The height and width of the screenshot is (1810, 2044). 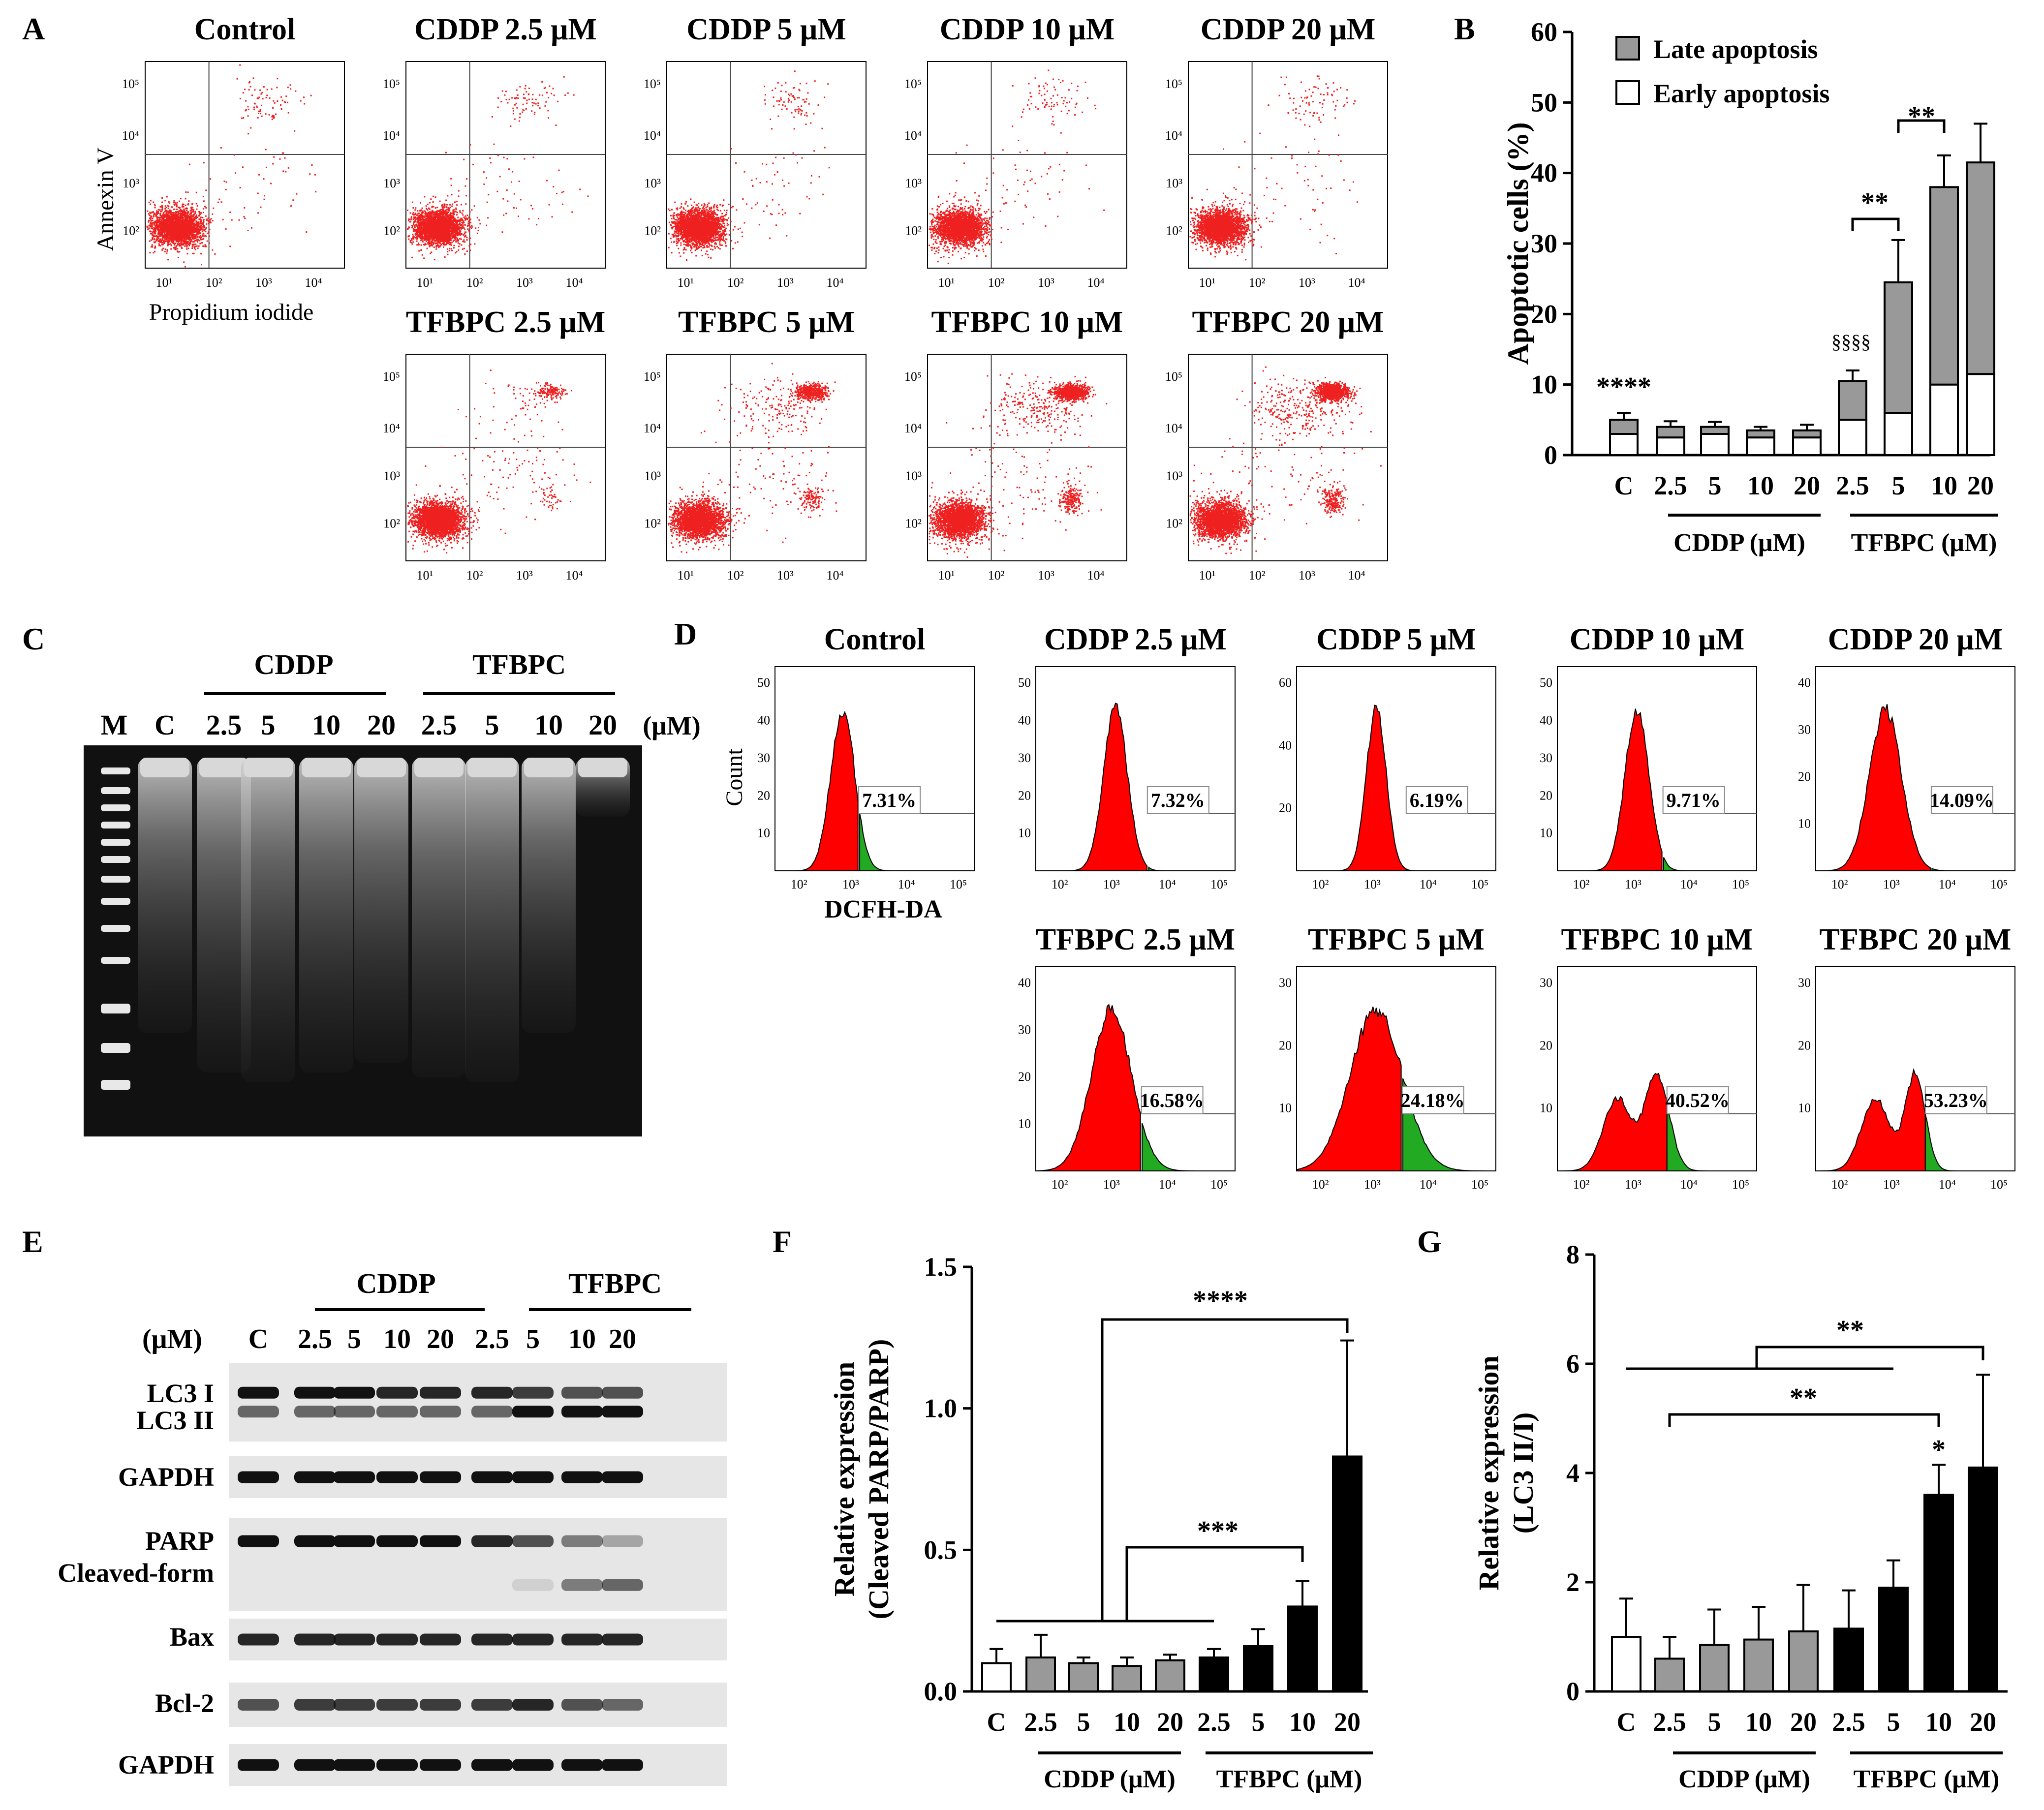 I want to click on y-tick-label: 40, so click(x=764, y=720).